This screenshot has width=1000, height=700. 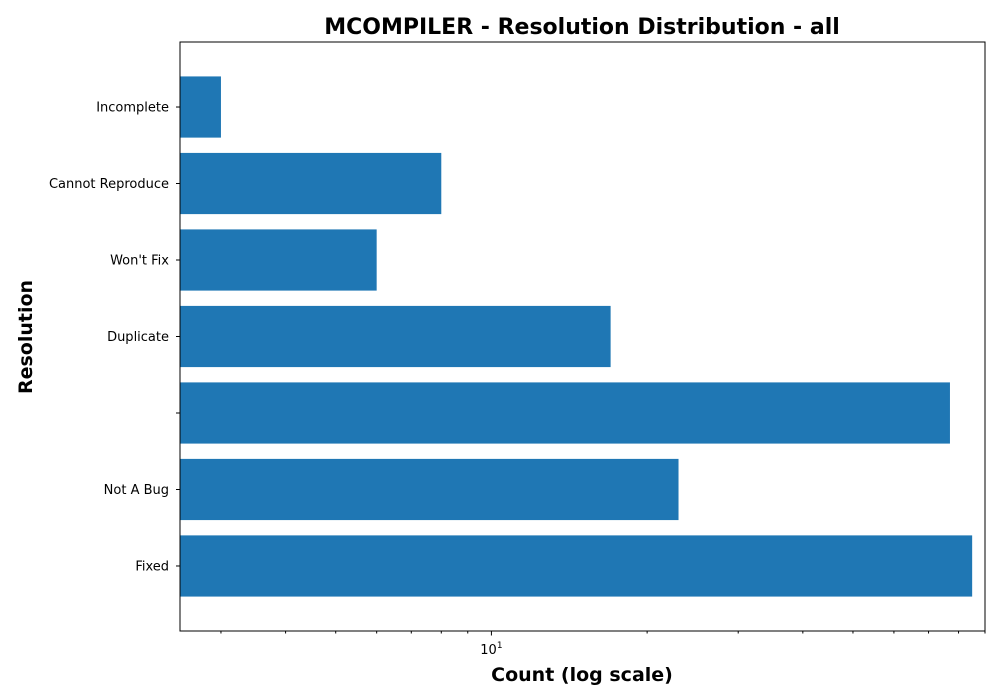 I want to click on y-tick-label: Fixed, so click(x=152, y=566).